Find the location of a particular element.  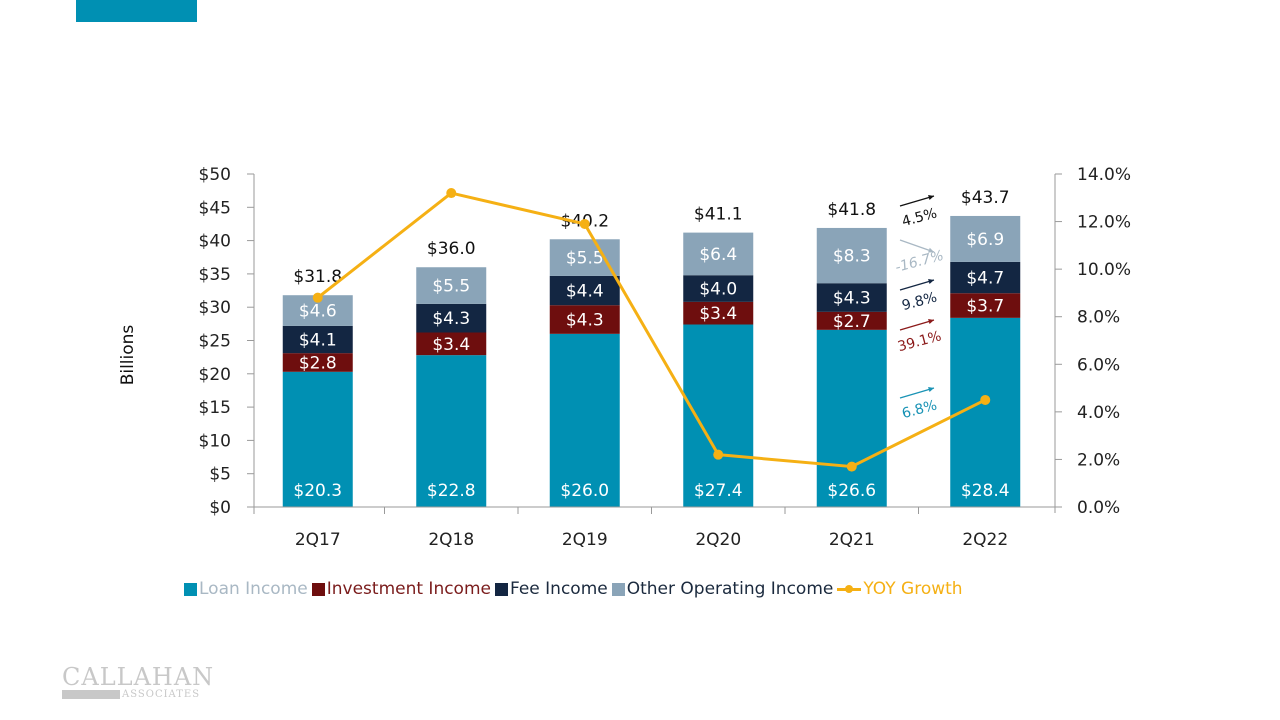

bar-value-label: $3.4 is located at coordinates (451, 345).